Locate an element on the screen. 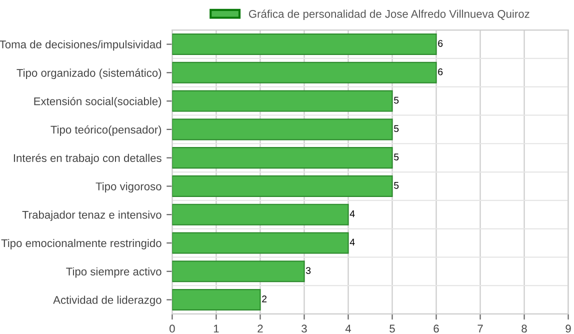 The height and width of the screenshot is (334, 574). y-tick-label: Extensión social(sociable) is located at coordinates (98, 102).